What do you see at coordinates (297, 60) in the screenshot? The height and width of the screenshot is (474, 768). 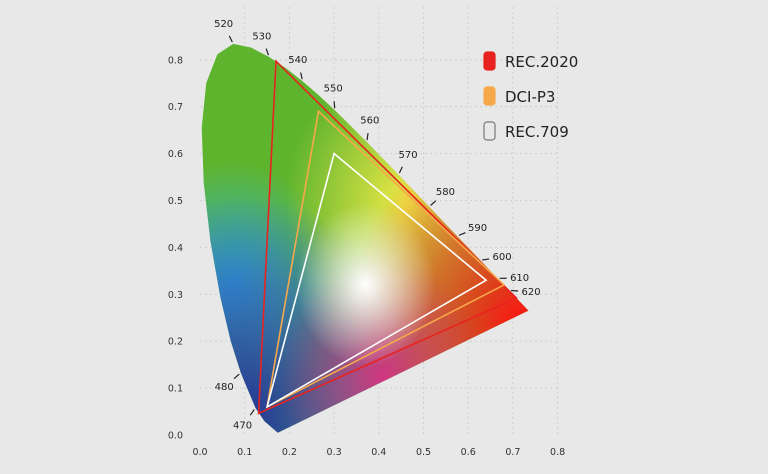 I see `wavelength-label: 540` at bounding box center [297, 60].